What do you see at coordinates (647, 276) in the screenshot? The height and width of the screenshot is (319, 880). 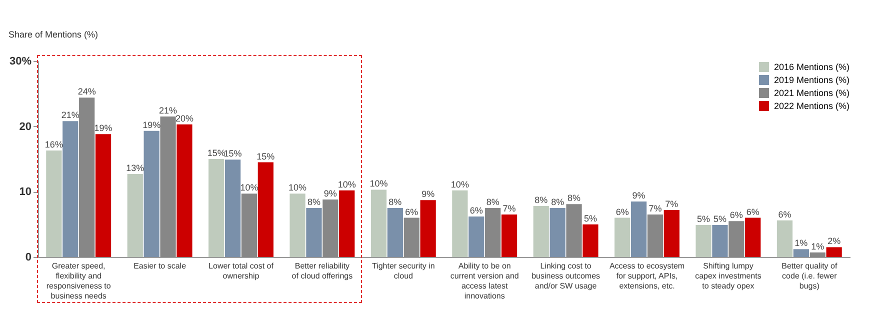 I see `x-tick-label: Access to ecosystem for support, APIs, extensions, etc.` at bounding box center [647, 276].